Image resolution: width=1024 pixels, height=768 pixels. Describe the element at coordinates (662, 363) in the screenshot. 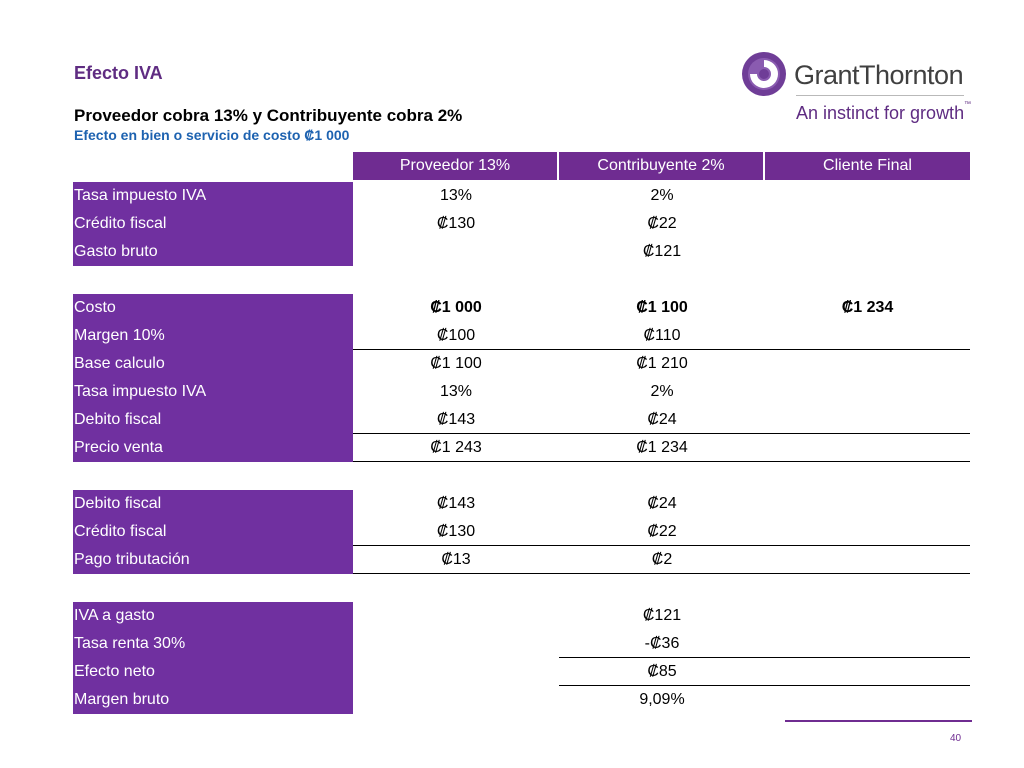

I see `cell-contribuyente: ₡1 210` at that location.